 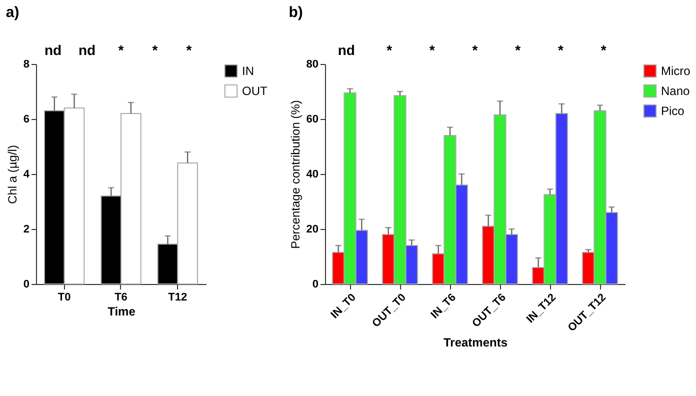 What do you see at coordinates (13, 12) in the screenshot?
I see `chart-title: a)` at bounding box center [13, 12].